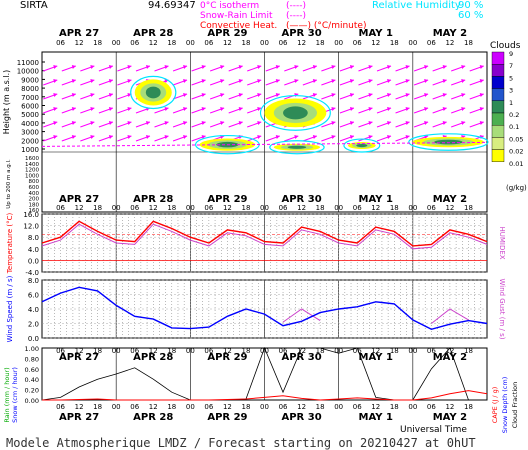  I want to click on y-tick-label: 4000, so click(30, 124).